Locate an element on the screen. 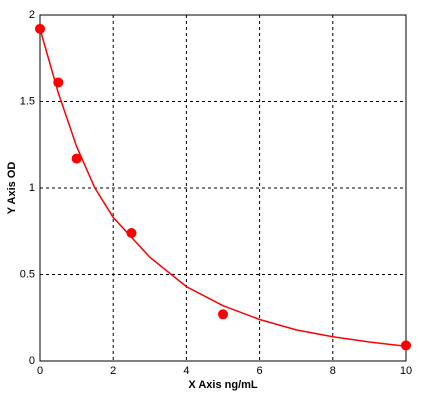 The image size is (431, 406). x-tick-label: 10 is located at coordinates (406, 371).